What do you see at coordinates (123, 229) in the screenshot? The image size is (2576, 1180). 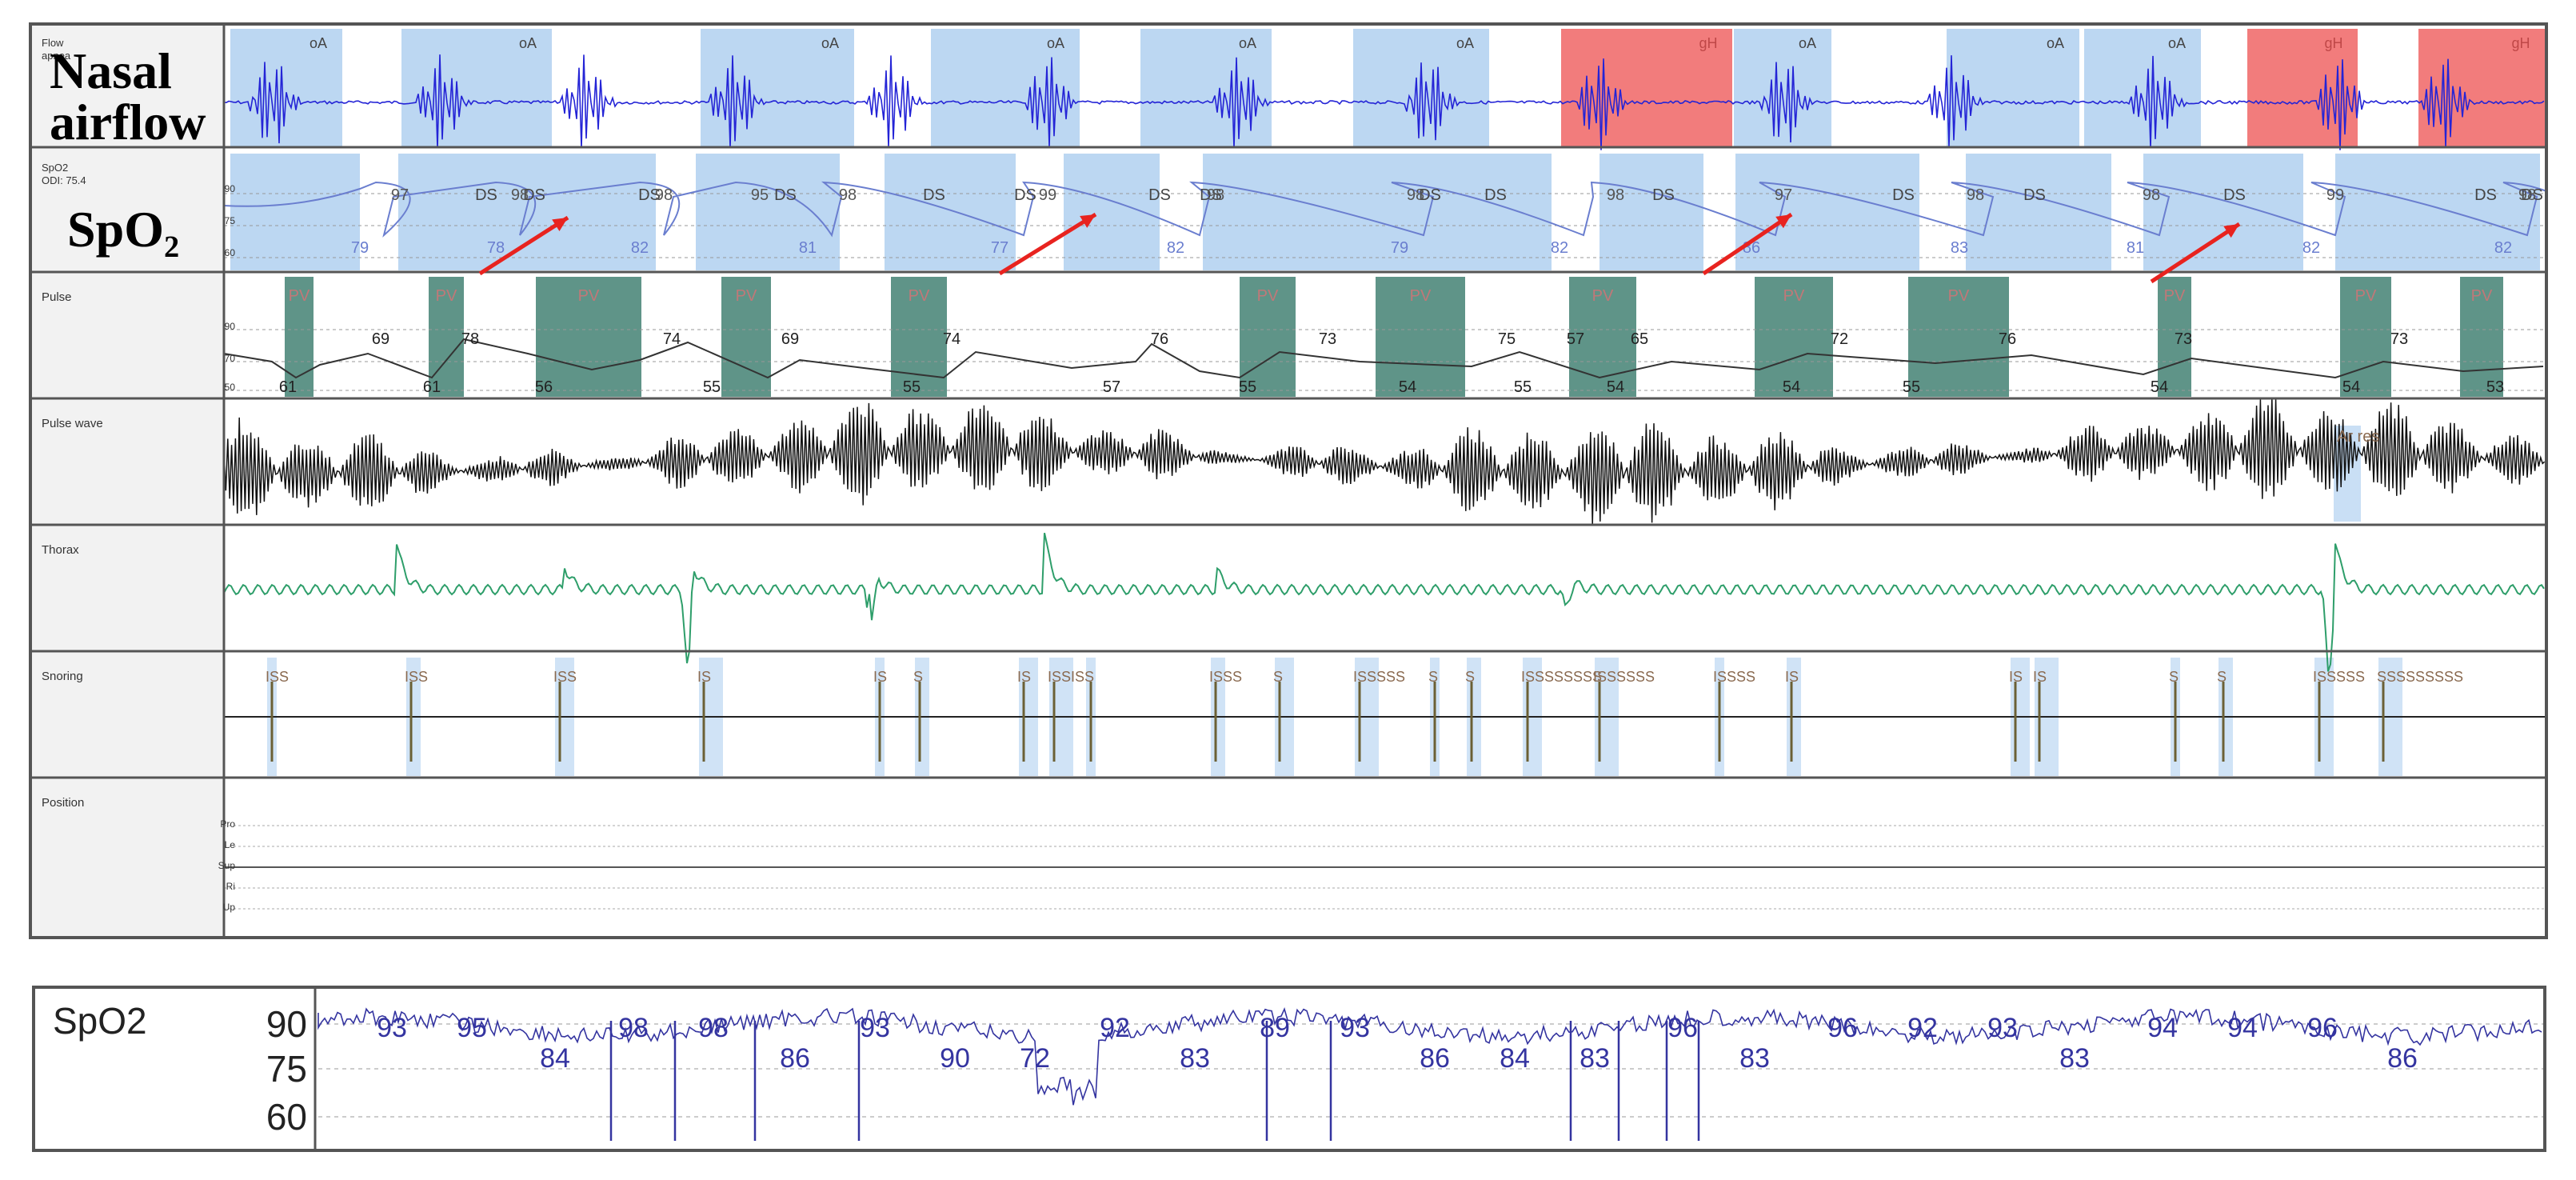 I see `spo2-overlay-title: SpO₂` at bounding box center [123, 229].